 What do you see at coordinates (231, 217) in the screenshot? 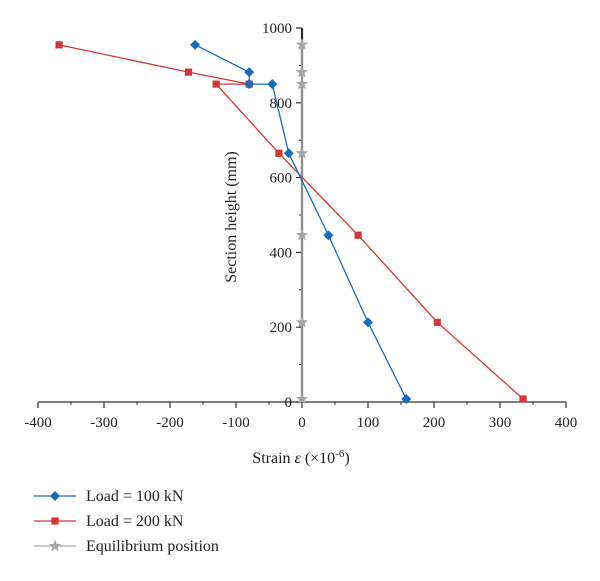
I see `y-axis-title: Section height (mm)` at bounding box center [231, 217].